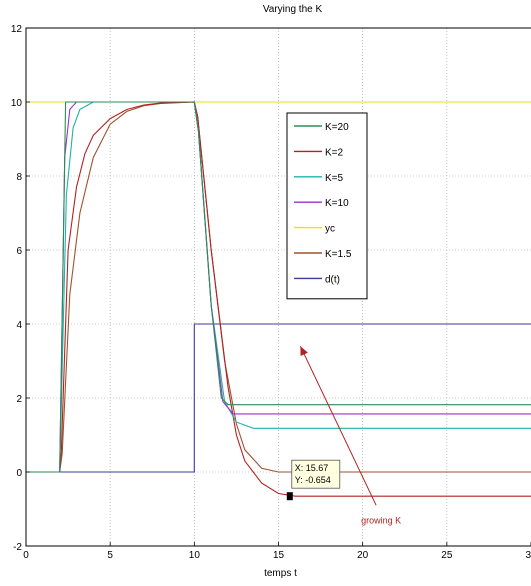 The height and width of the screenshot is (586, 531). I want to click on chart-title: Varying the K, so click(293, 9).